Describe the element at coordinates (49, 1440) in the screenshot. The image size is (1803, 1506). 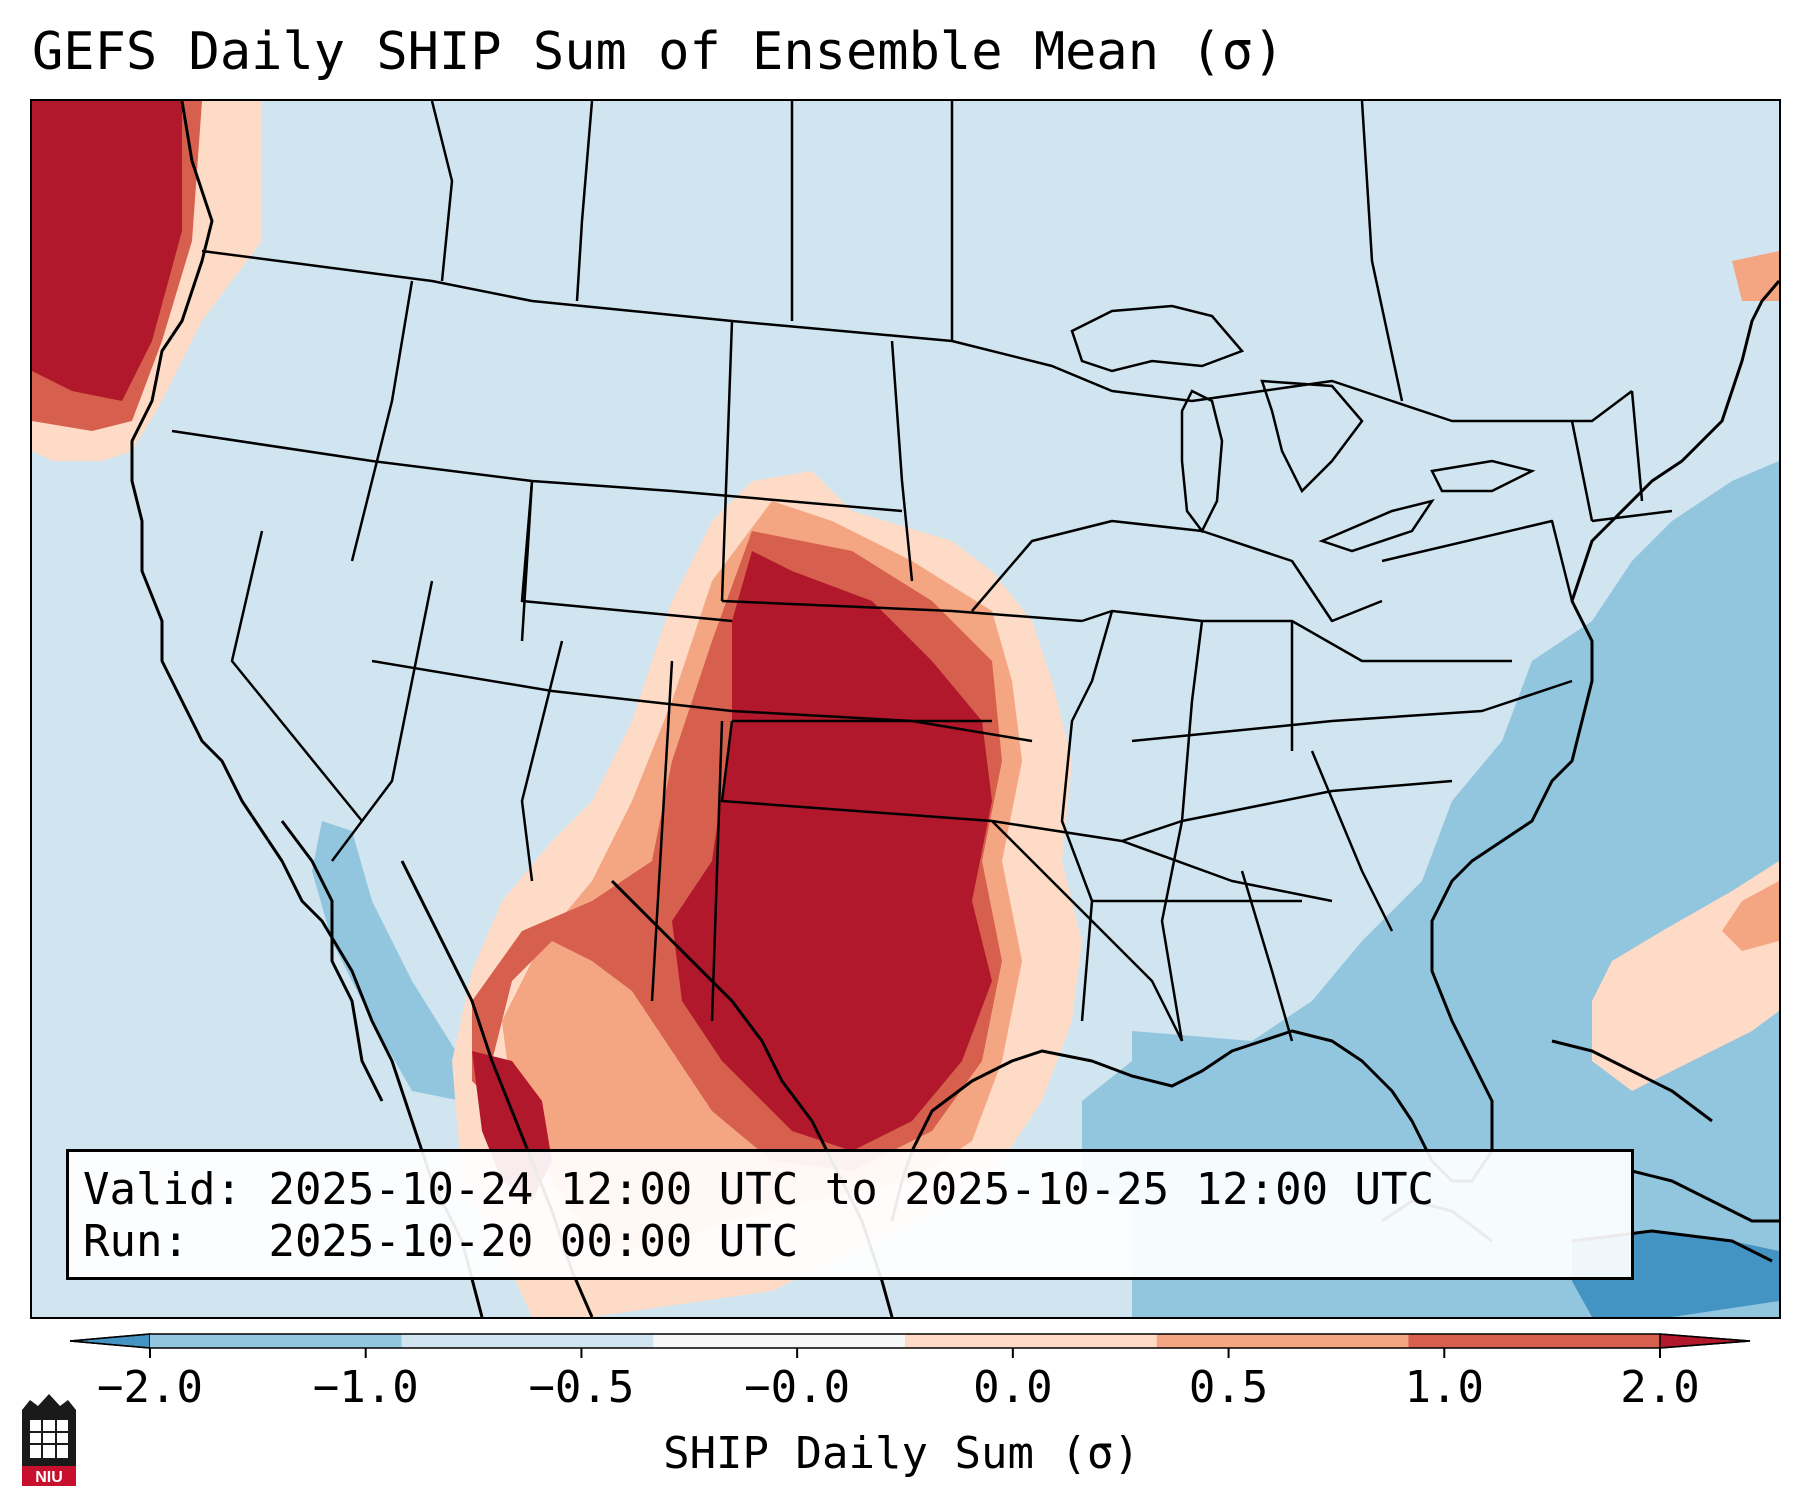
I see `niu-logo: NIU` at that location.